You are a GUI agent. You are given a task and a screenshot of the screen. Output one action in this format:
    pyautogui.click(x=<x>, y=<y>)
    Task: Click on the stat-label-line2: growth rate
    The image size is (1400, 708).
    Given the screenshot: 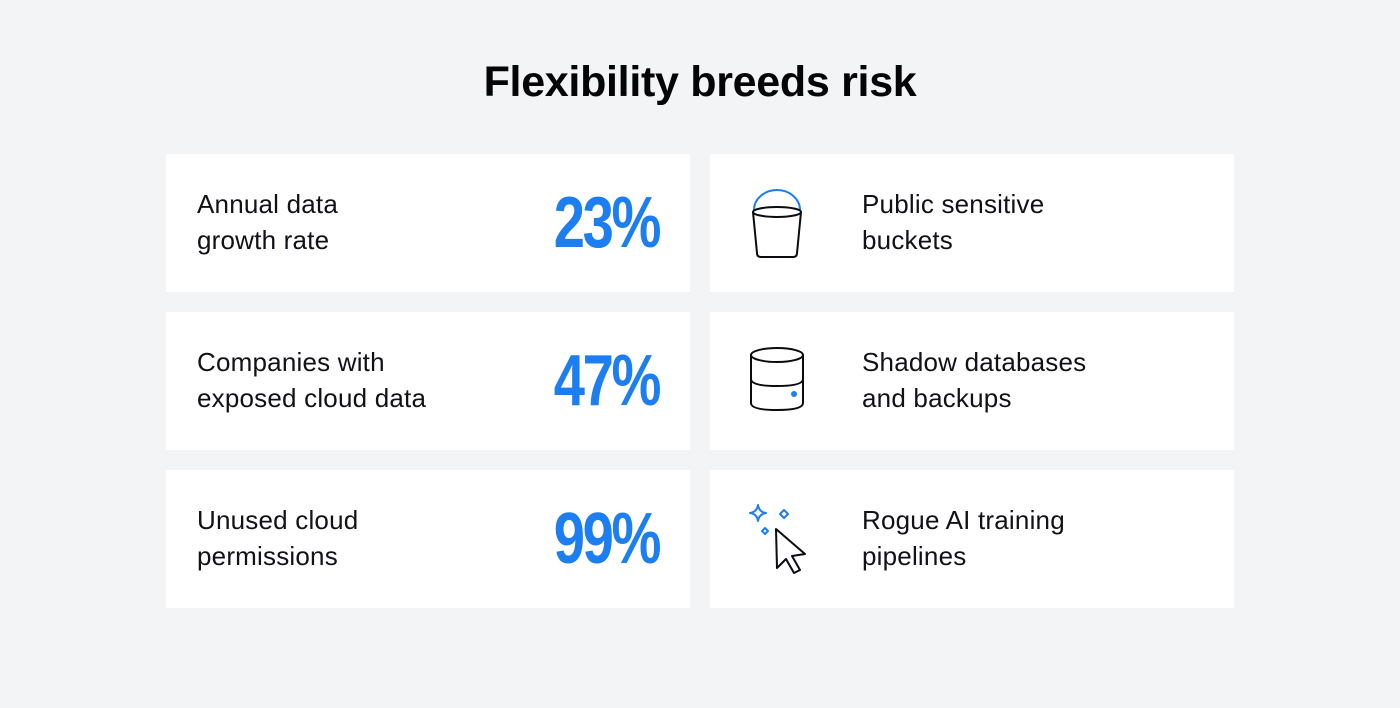 What is the action you would take?
    pyautogui.click(x=263, y=240)
    